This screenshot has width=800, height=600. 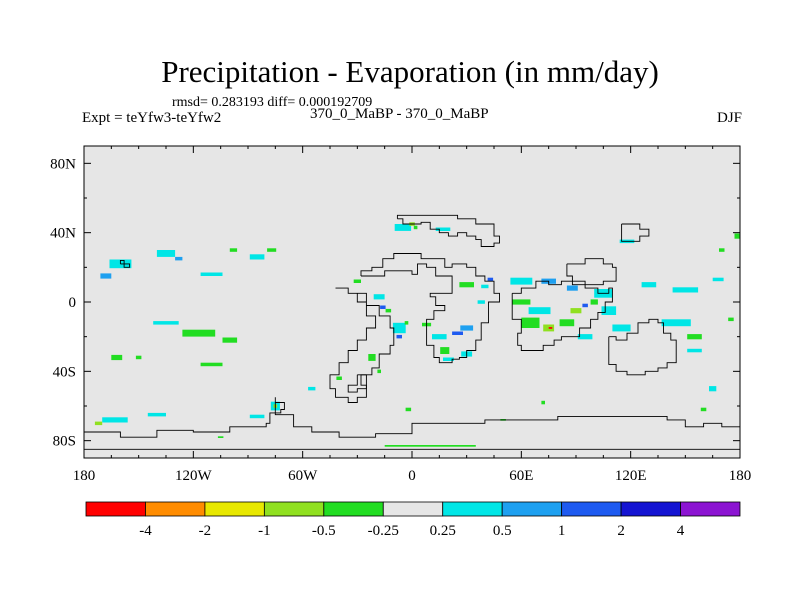 I want to click on season-label: DJF, so click(x=729, y=118).